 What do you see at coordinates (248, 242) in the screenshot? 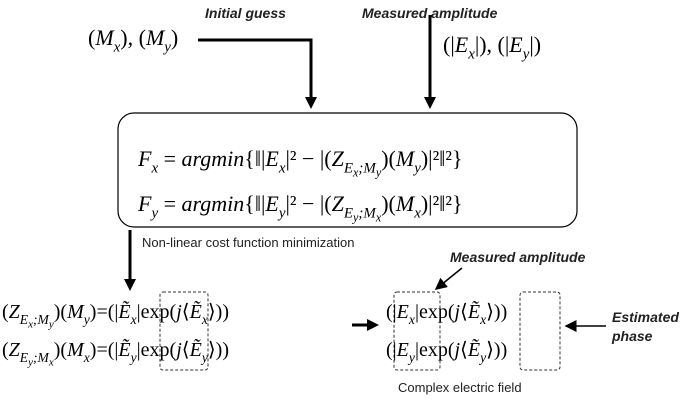
I see `caption: Non-linear cost function minimization` at bounding box center [248, 242].